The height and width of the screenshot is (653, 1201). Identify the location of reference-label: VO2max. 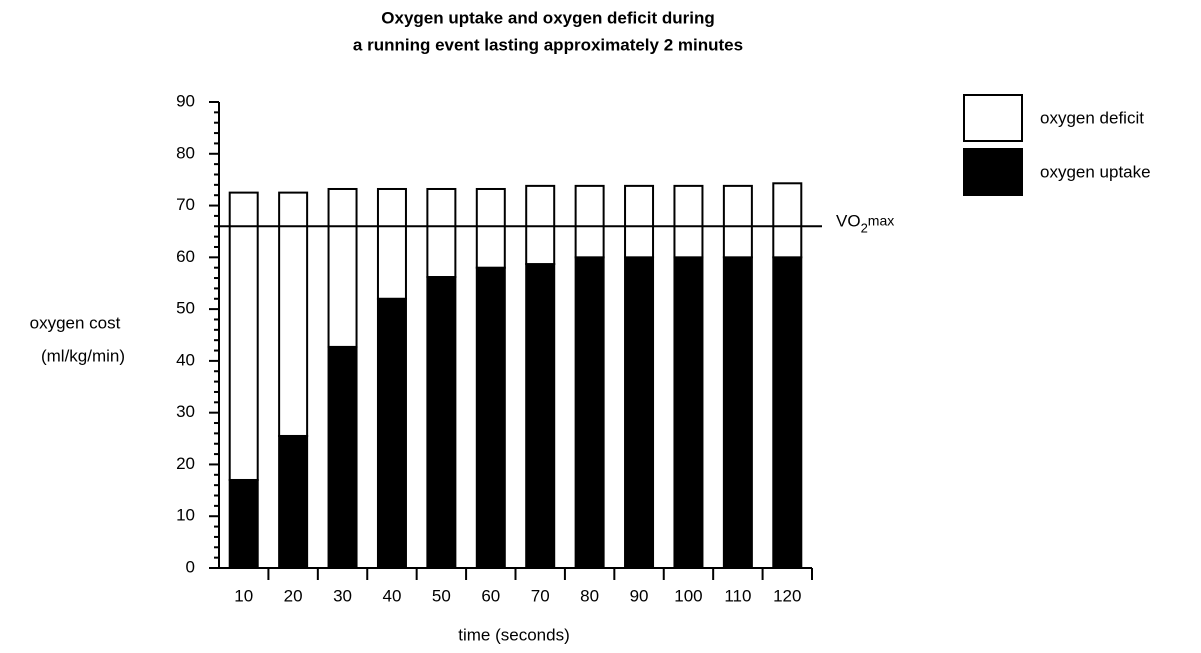
(865, 224).